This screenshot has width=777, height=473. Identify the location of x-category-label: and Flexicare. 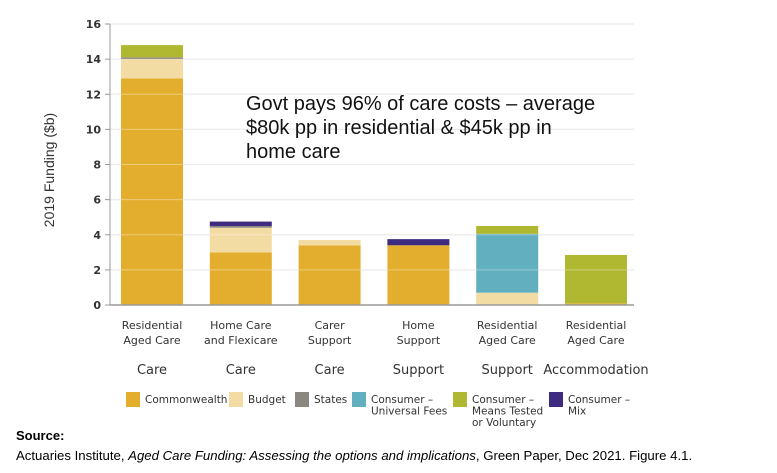
(241, 340).